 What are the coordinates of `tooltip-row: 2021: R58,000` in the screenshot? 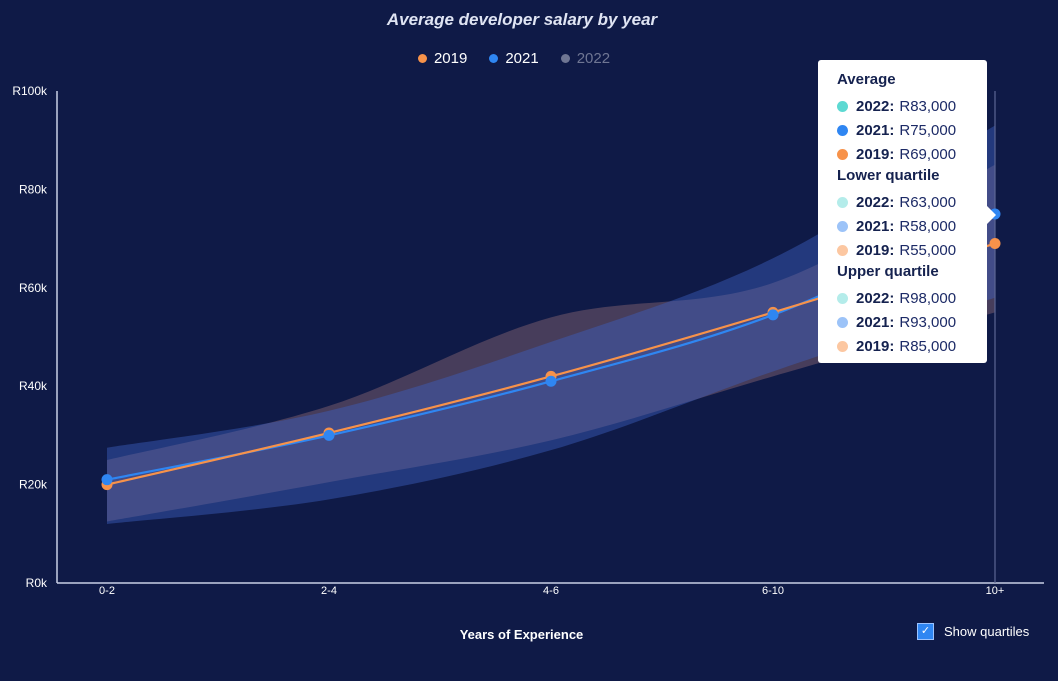 It's located at (912, 226).